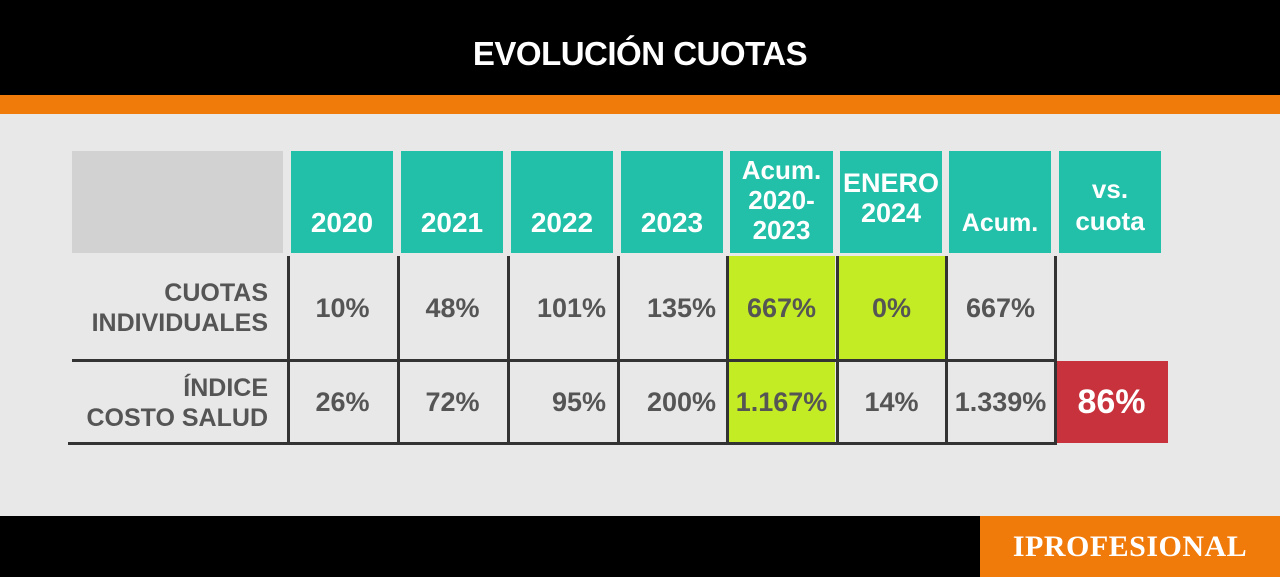 The height and width of the screenshot is (577, 1280). I want to click on accent-stripe, so click(640, 104).